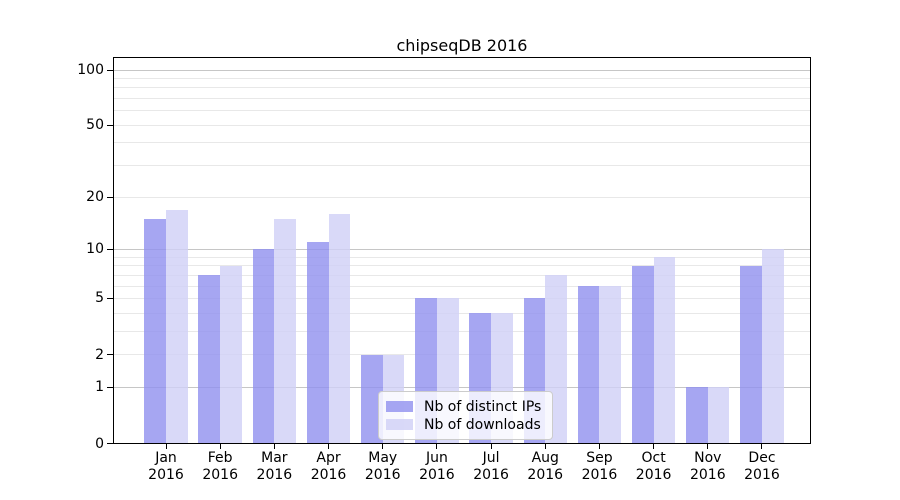 The height and width of the screenshot is (500, 900). I want to click on x-tick-month: Apr, so click(328, 458).